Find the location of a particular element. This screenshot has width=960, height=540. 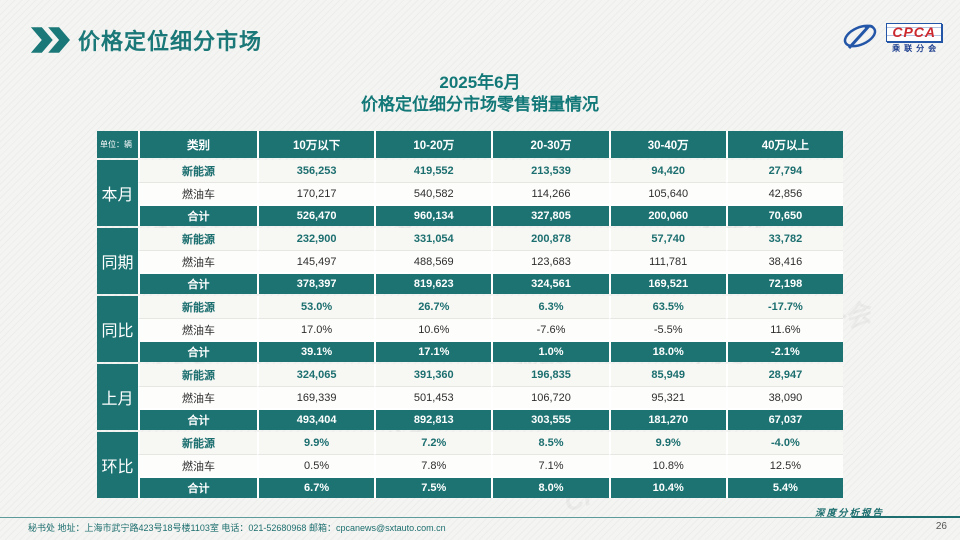

value-cell: 9.9% is located at coordinates (667, 443).